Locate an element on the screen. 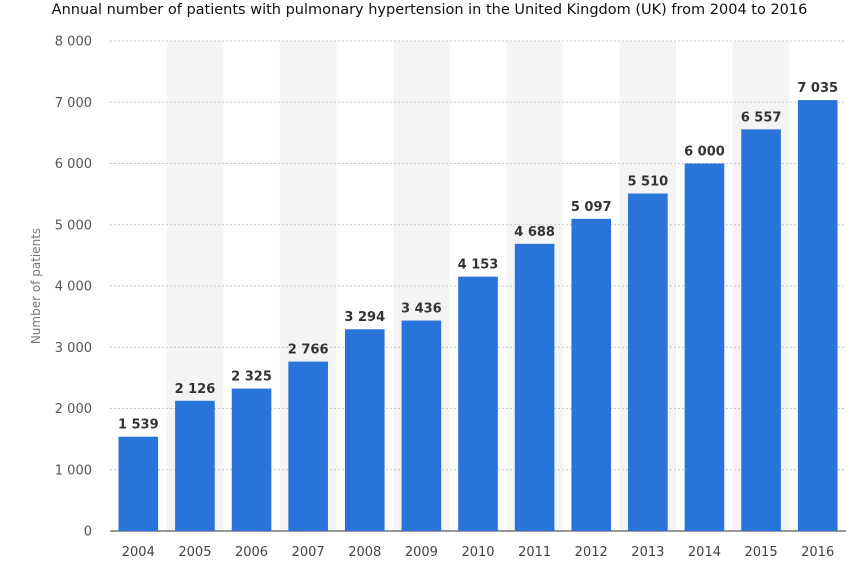  bar-2006 is located at coordinates (251, 459).